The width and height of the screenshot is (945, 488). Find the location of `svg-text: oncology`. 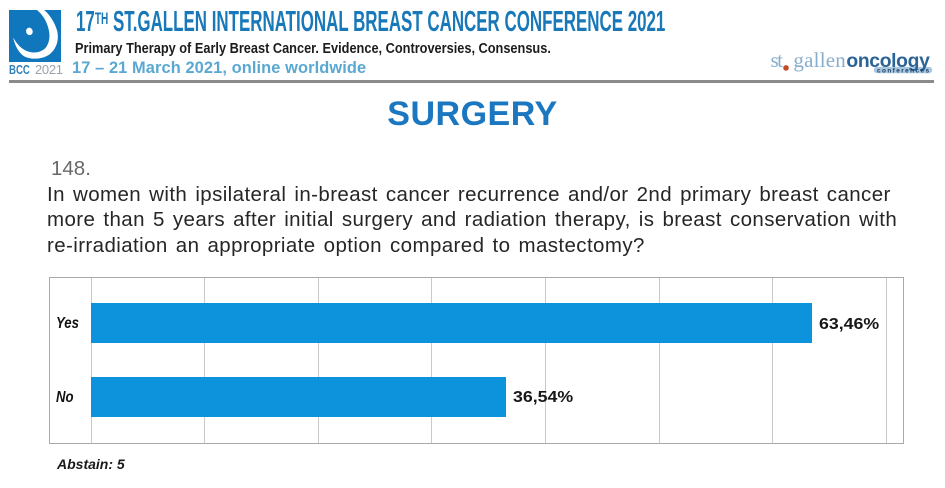

svg-text: oncology is located at coordinates (888, 61).